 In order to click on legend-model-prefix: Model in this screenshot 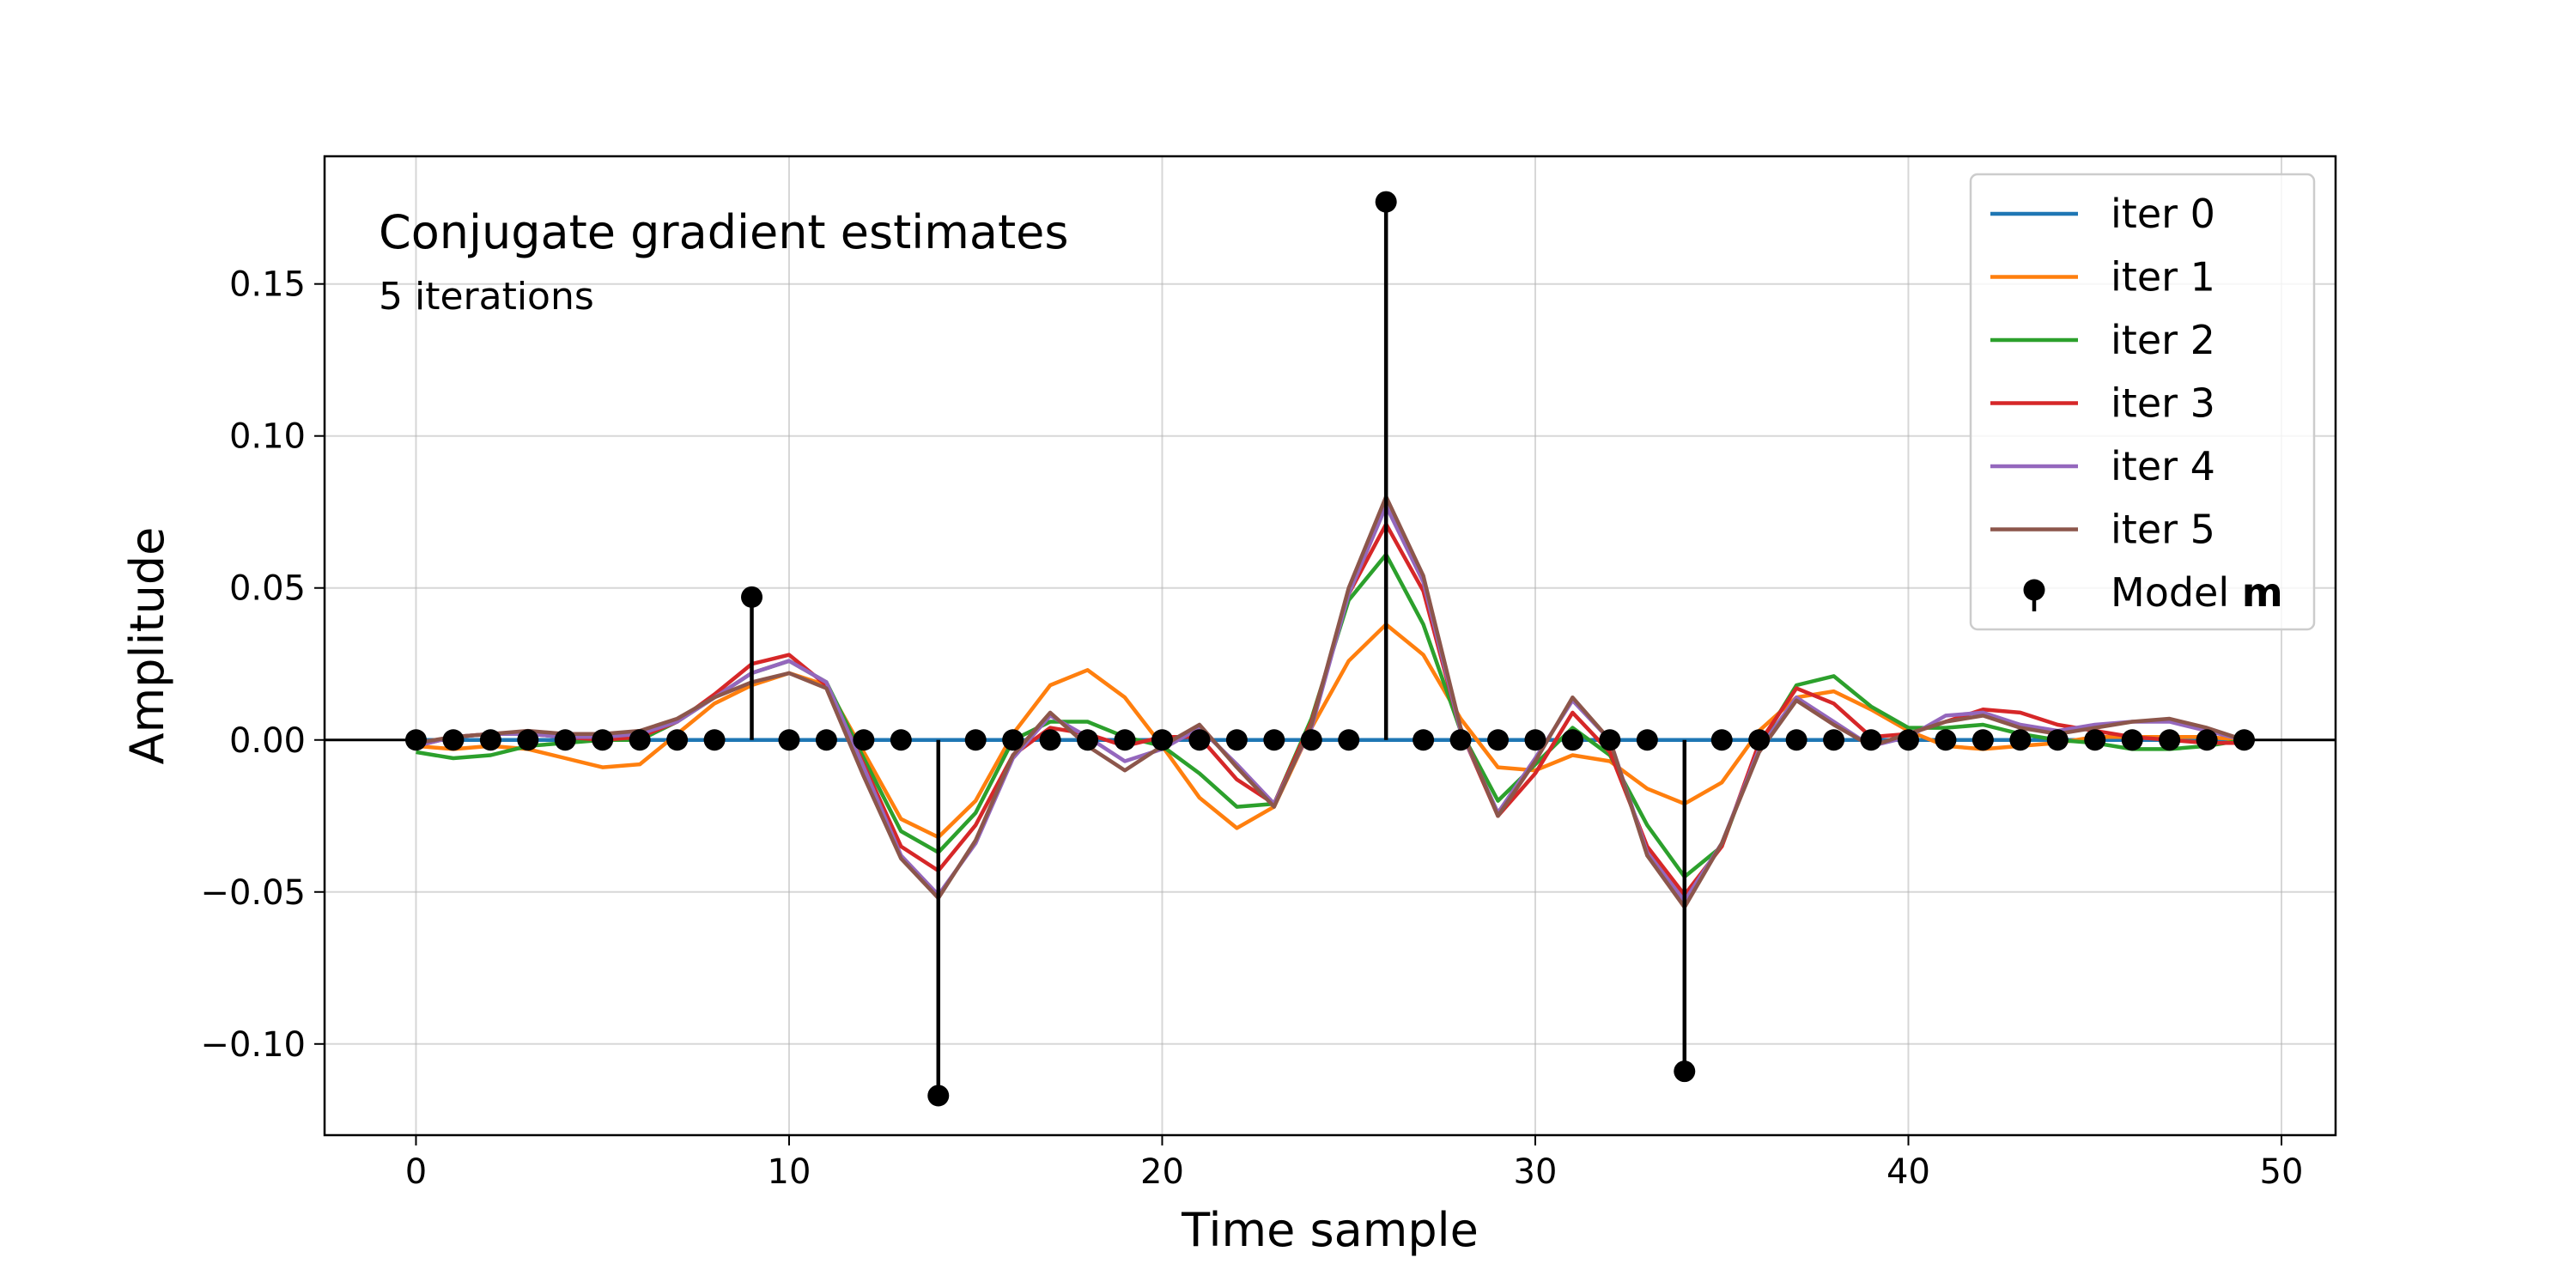, I will do `click(2177, 592)`.